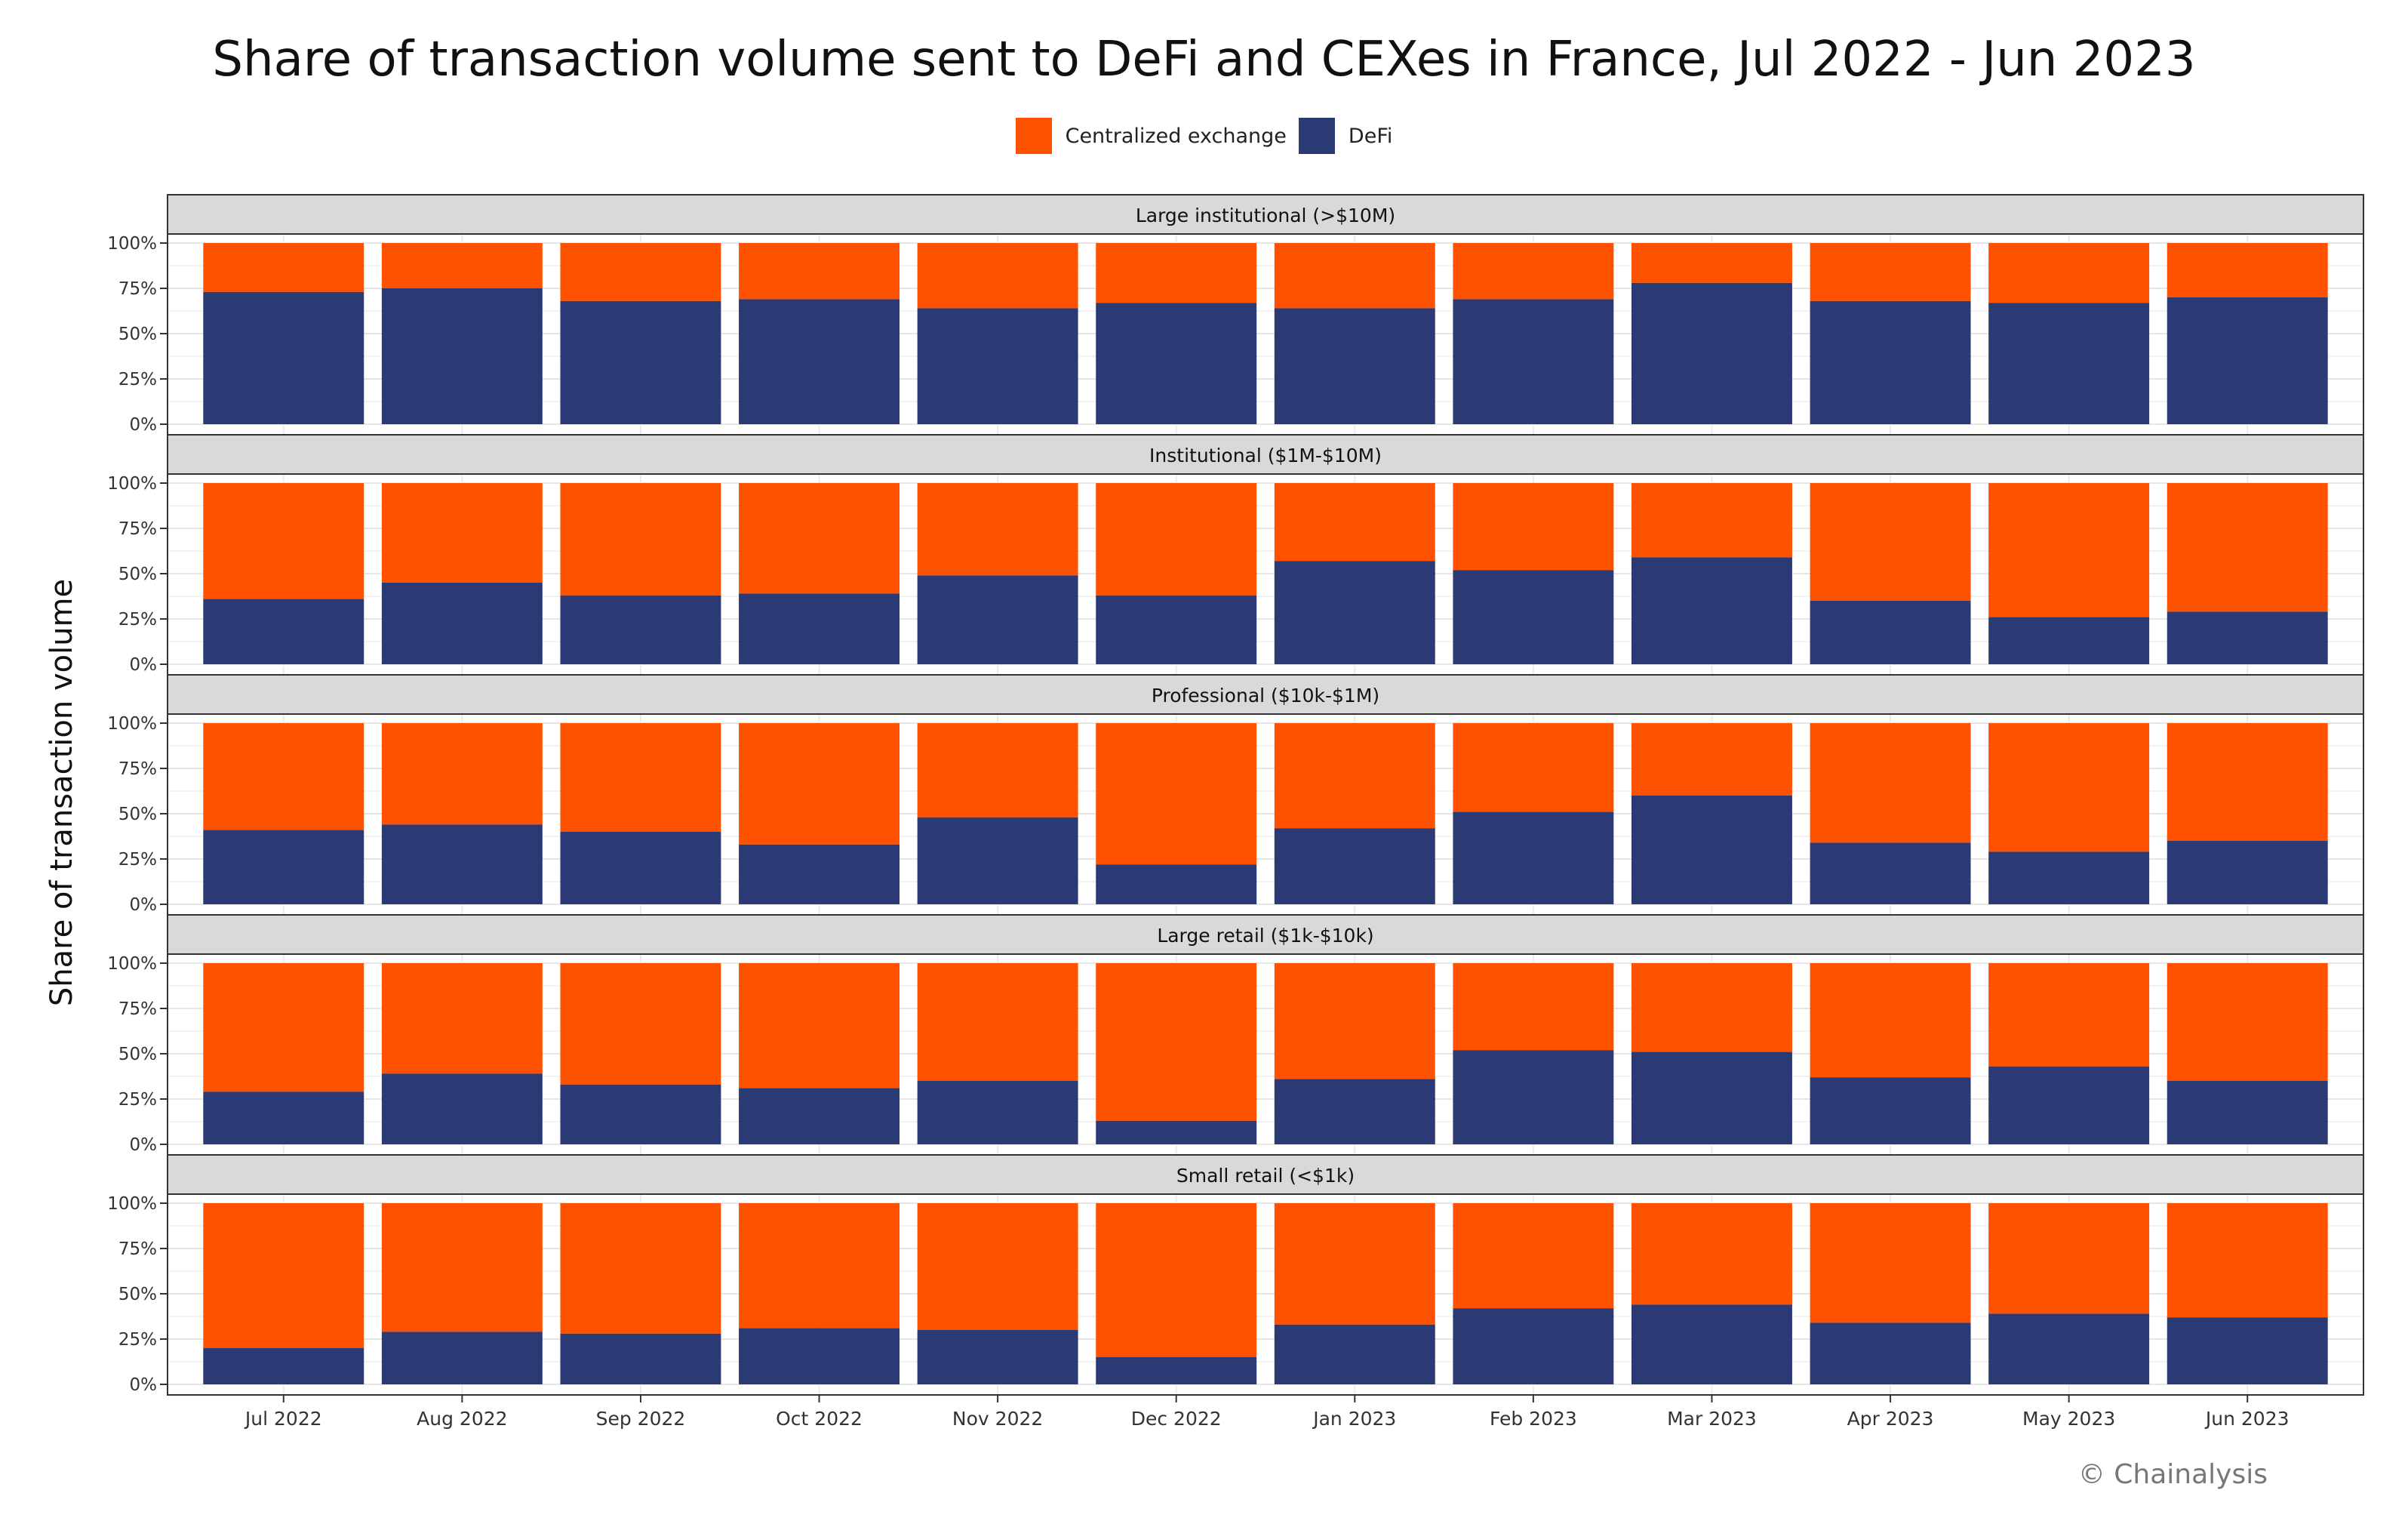 The width and height of the screenshot is (2408, 1524). I want to click on legend-swatch-cex, so click(1033, 136).